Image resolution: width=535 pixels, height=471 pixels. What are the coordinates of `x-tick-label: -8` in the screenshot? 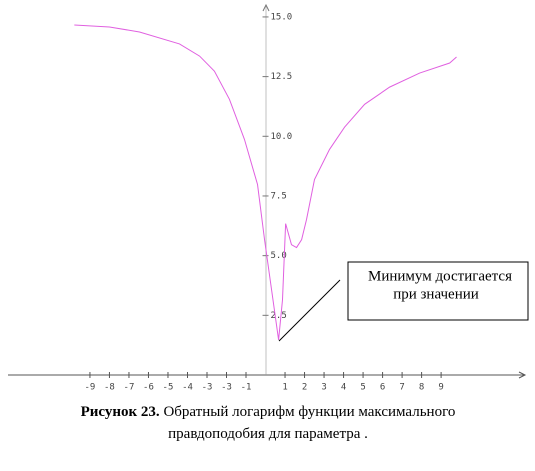 It's located at (109, 388).